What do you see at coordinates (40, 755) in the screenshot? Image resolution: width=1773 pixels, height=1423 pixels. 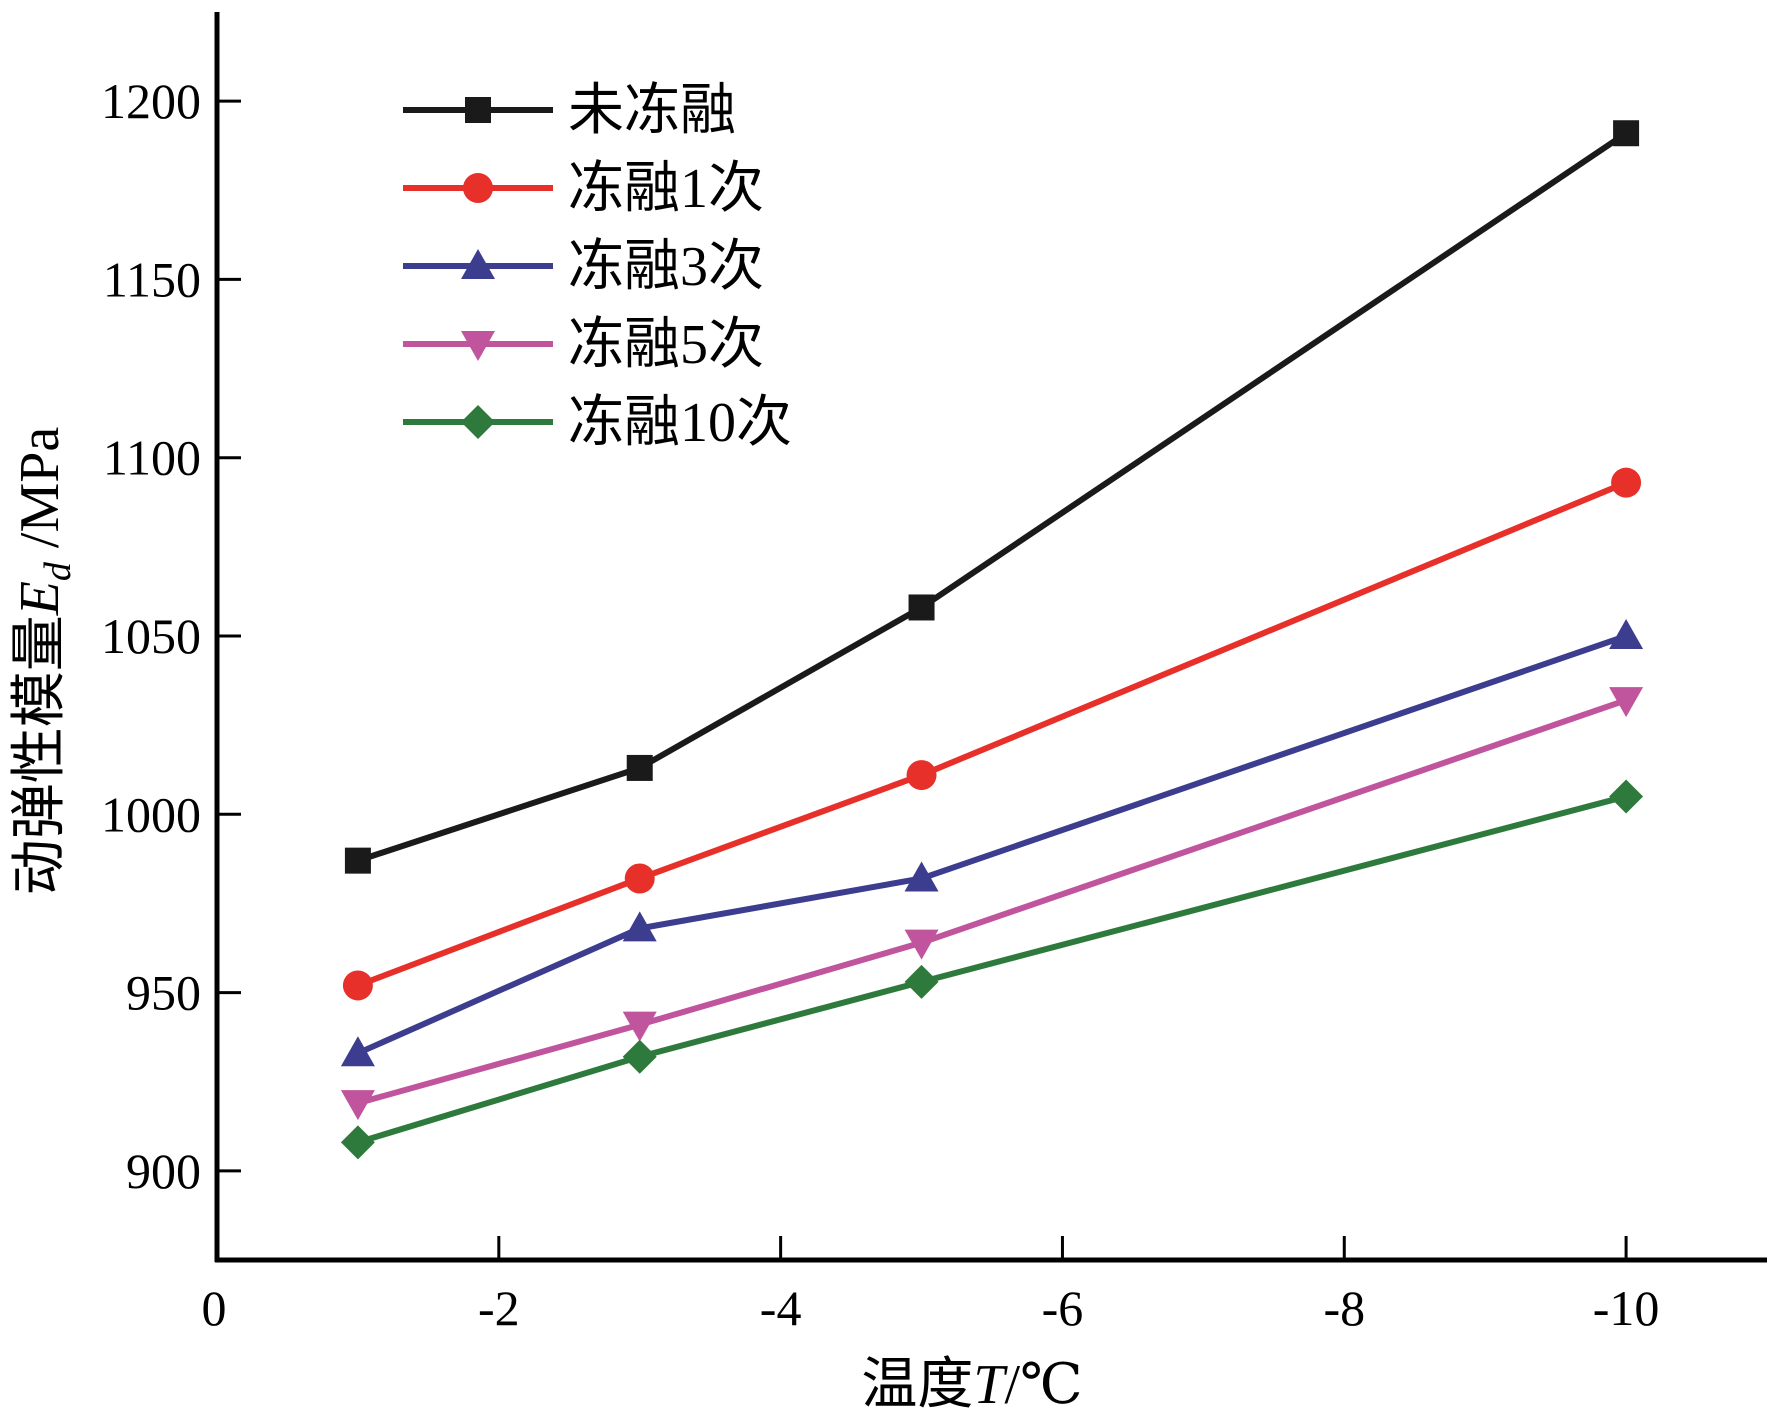 I see `y-axis-title-prefix: 动弹性模量` at bounding box center [40, 755].